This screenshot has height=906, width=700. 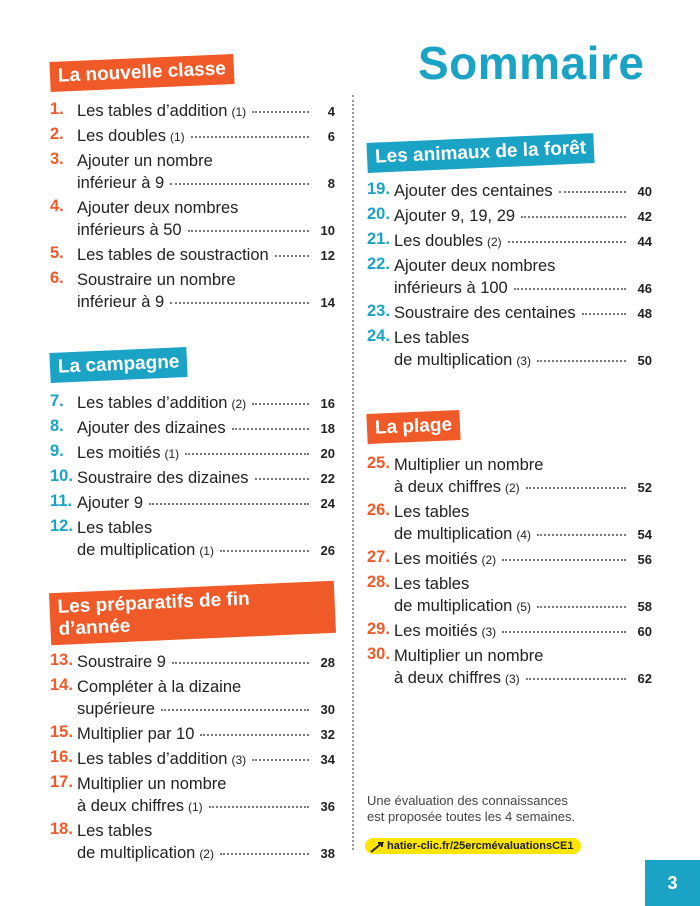 I want to click on entry-text: Les tables, so click(x=115, y=528).